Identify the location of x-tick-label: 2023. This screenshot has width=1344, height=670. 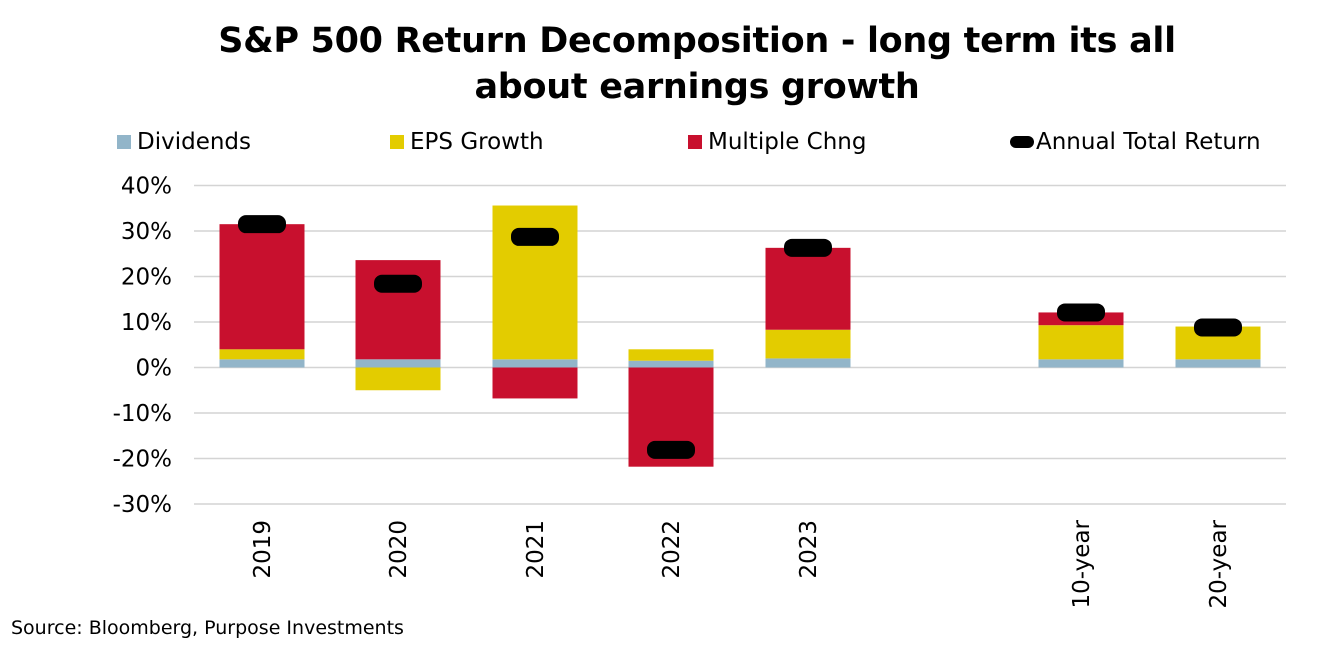
(809, 549).